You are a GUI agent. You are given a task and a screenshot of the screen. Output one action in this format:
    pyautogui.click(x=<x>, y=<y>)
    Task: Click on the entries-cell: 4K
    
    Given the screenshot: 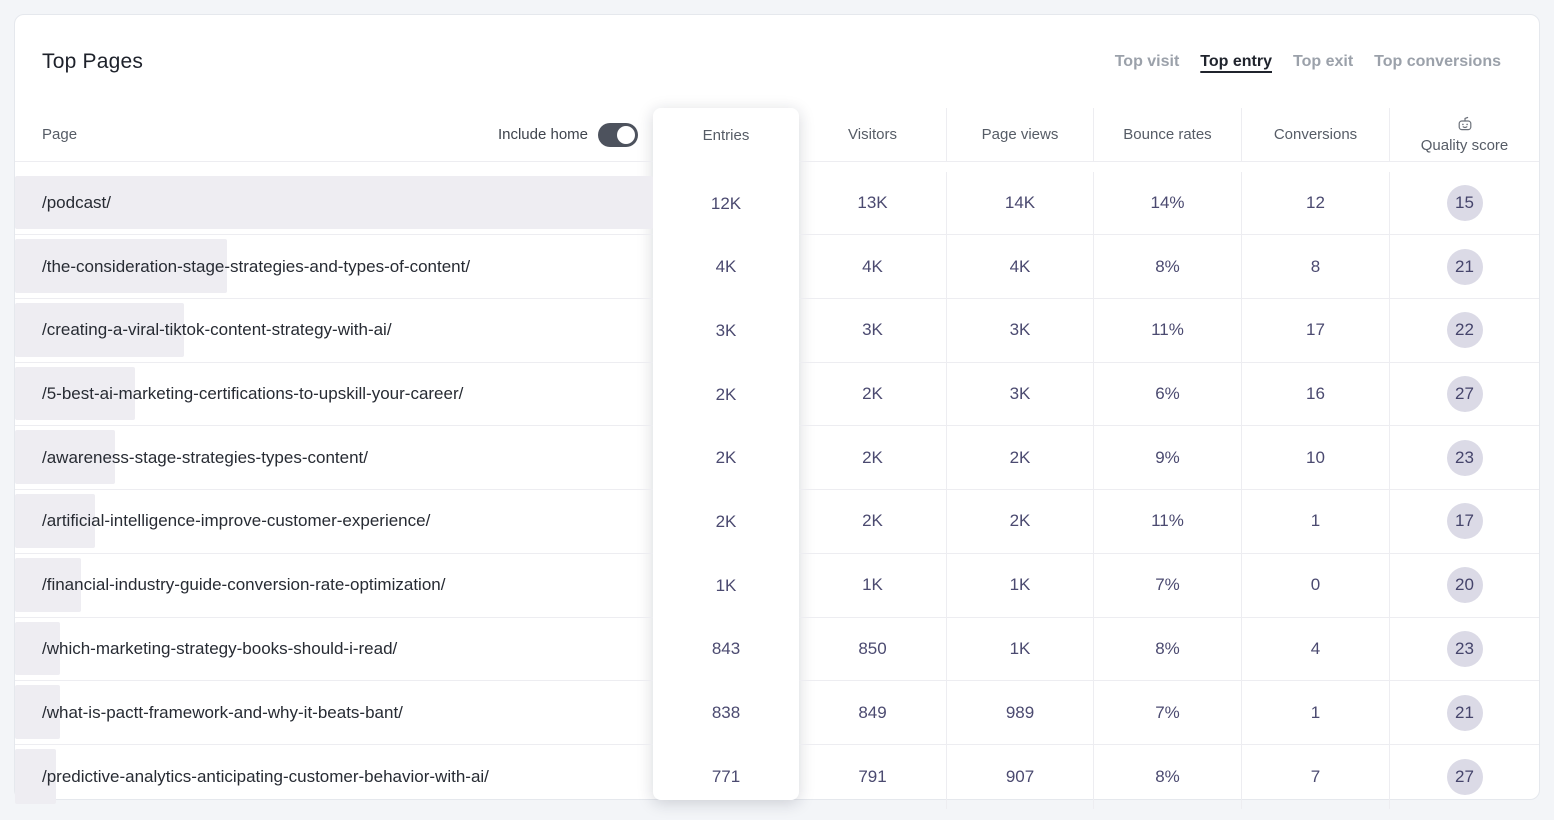 What is the action you would take?
    pyautogui.click(x=726, y=267)
    